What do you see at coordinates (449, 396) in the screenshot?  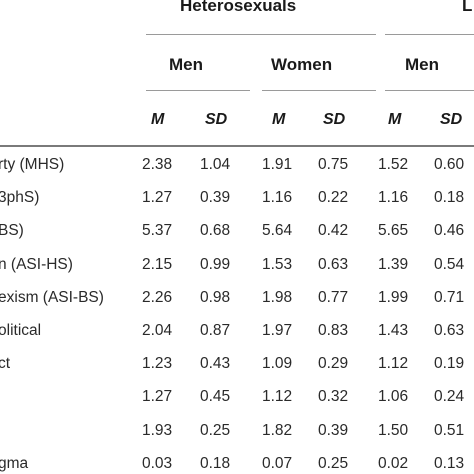 I see `table-cell: 0.24` at bounding box center [449, 396].